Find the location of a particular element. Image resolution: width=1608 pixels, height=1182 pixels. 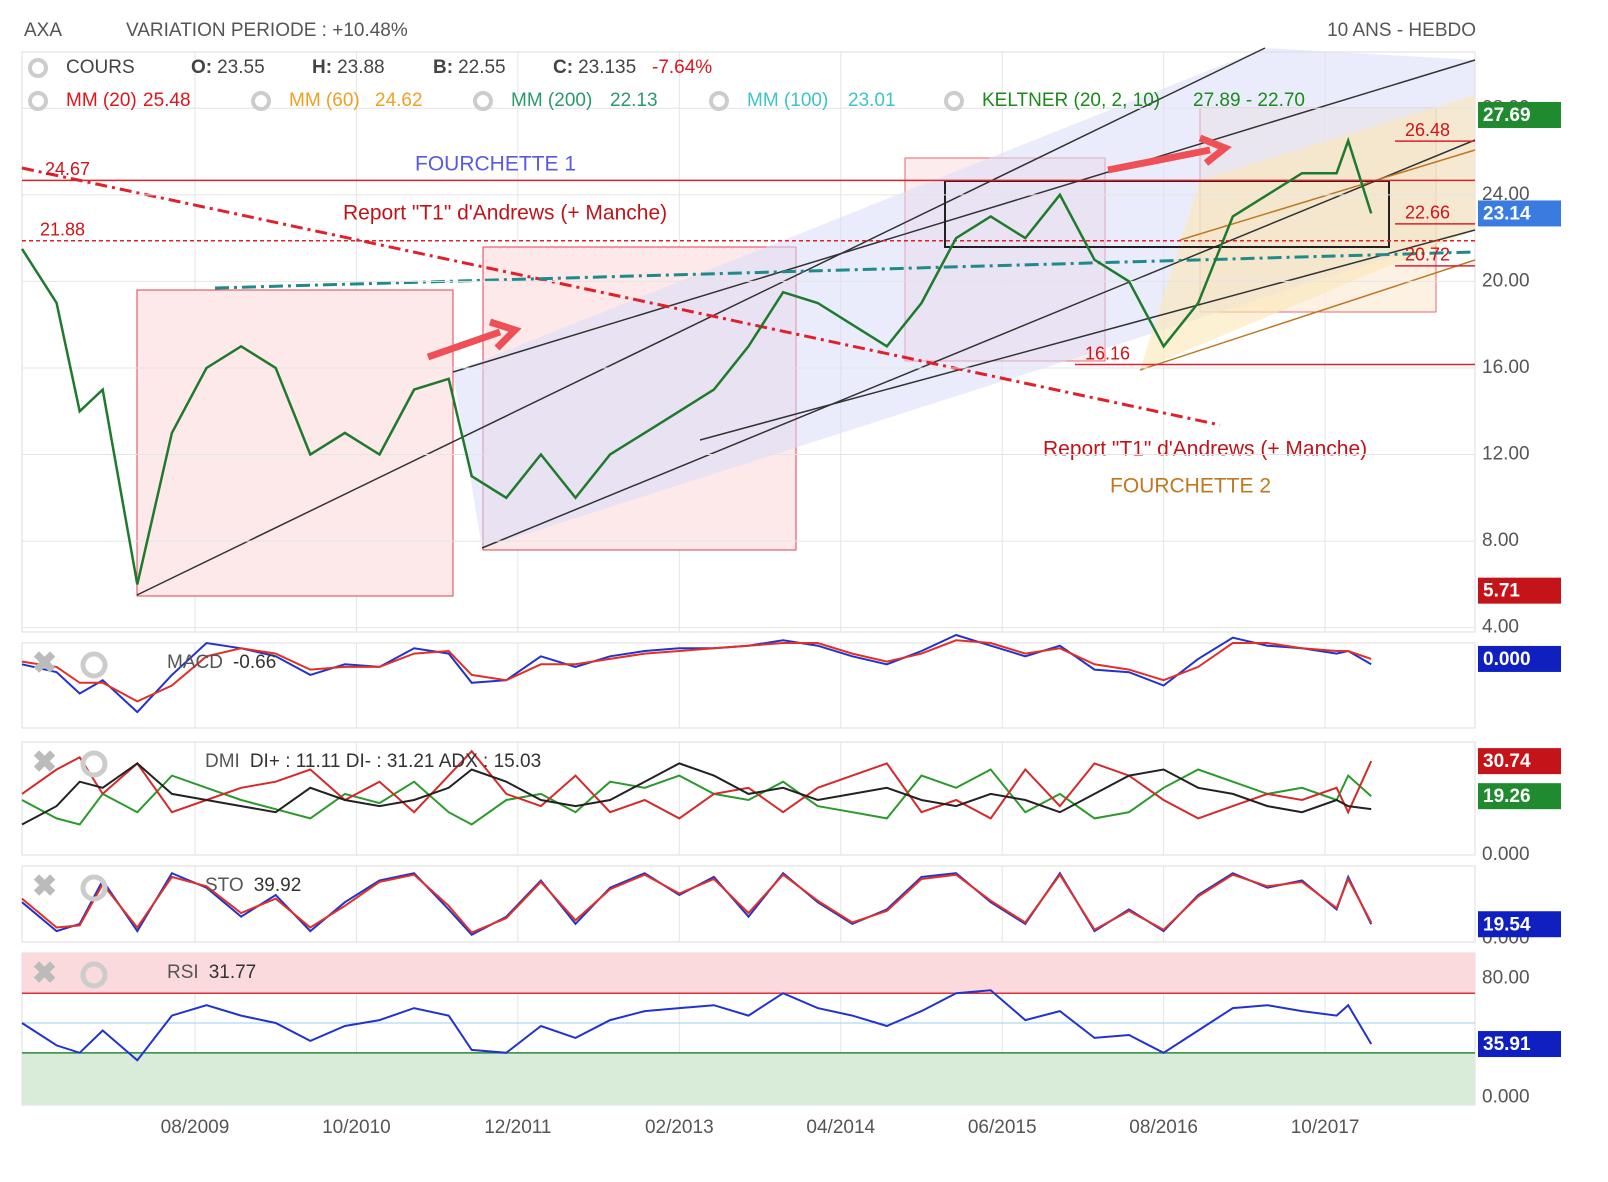

legend-value: 23.55 is located at coordinates (241, 67).